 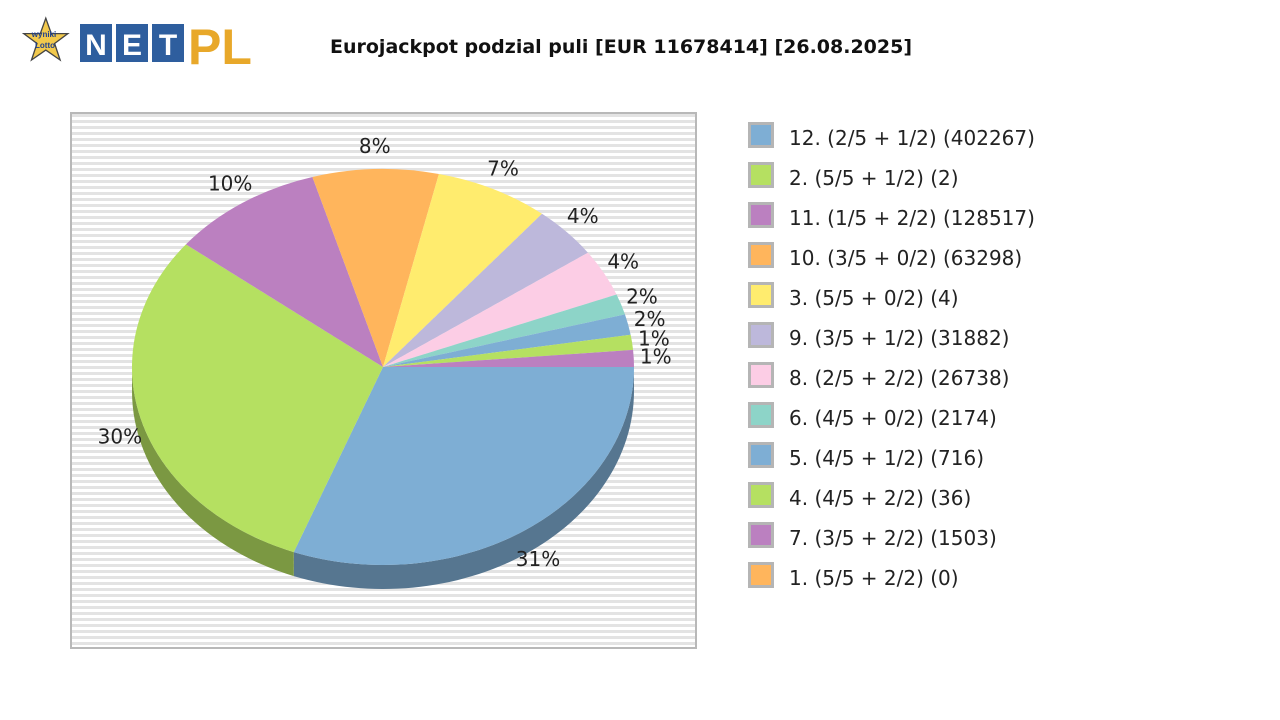 What do you see at coordinates (912, 218) in the screenshot?
I see `legend-label: 11. (1/5 + 2/2) (128517)` at bounding box center [912, 218].